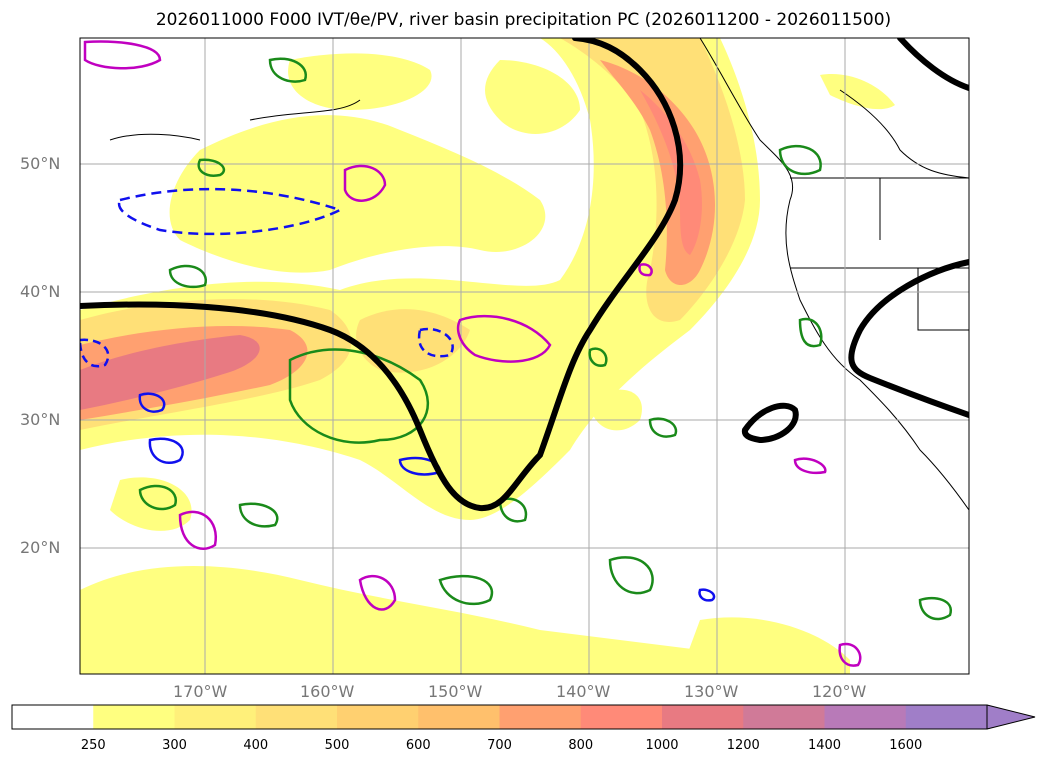 The width and height of the screenshot is (1047, 767). I want to click on lat-tick-label: 40°N, so click(40, 291).